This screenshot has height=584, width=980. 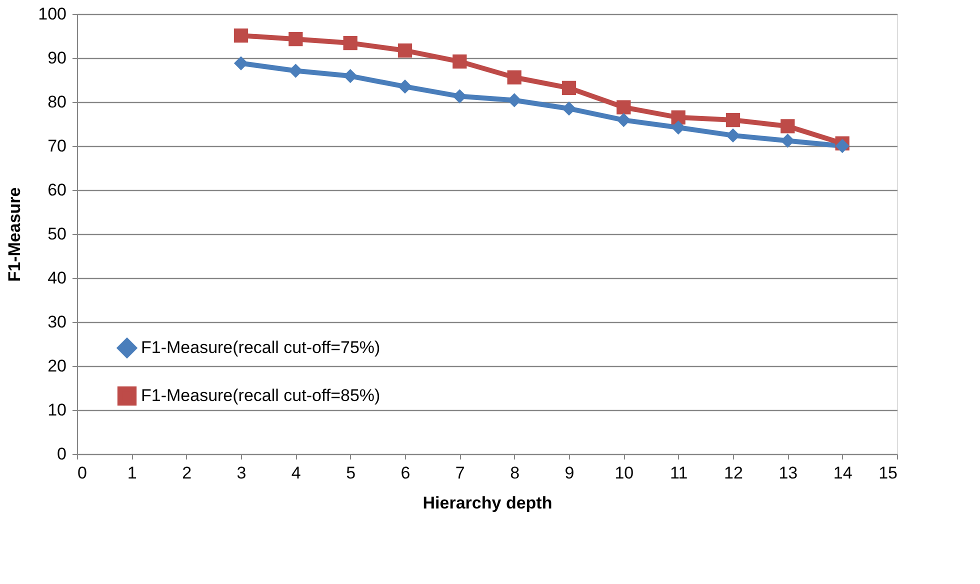 What do you see at coordinates (842, 473) in the screenshot?
I see `x-tick-label: 14` at bounding box center [842, 473].